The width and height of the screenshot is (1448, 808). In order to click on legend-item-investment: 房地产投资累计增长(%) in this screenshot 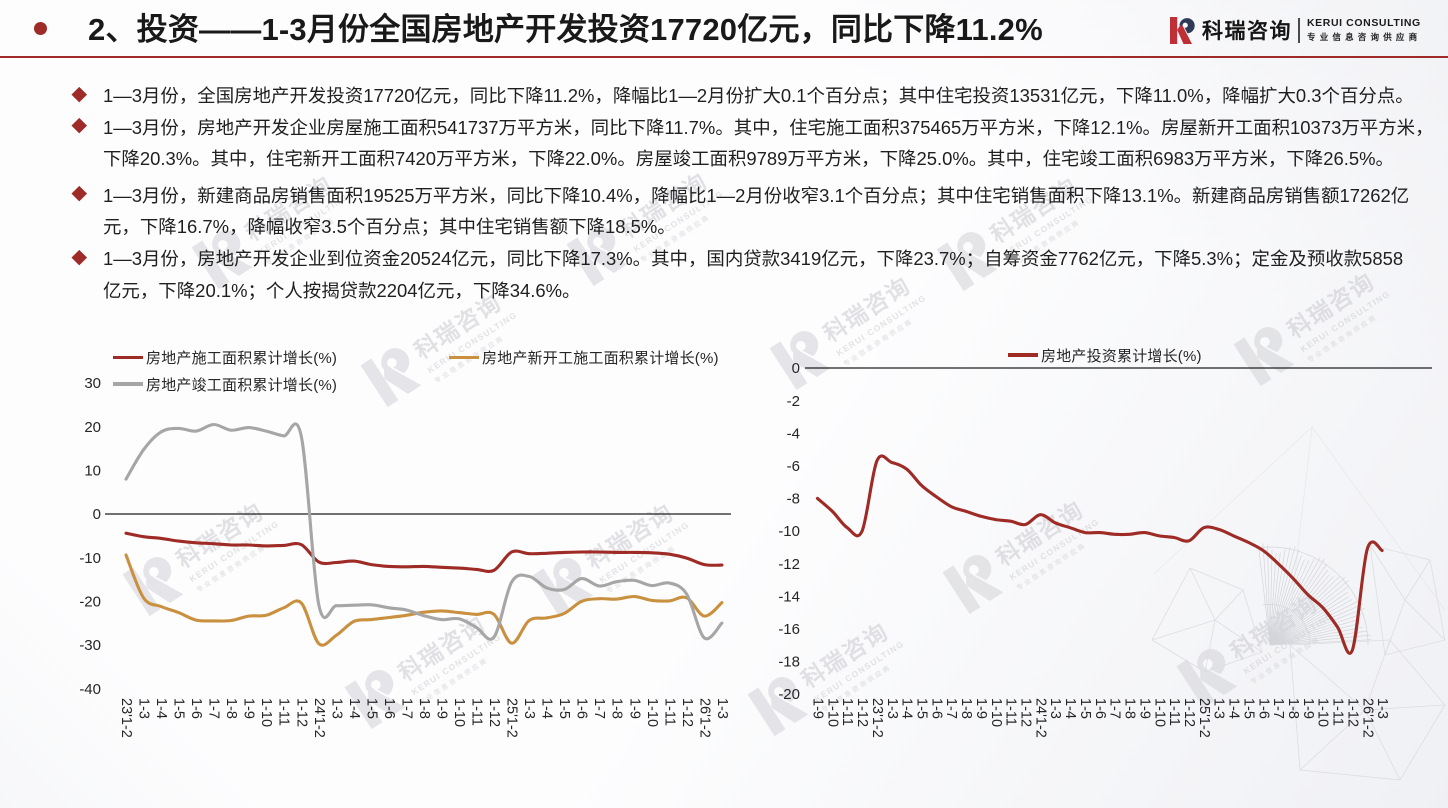, I will do `click(1105, 356)`.